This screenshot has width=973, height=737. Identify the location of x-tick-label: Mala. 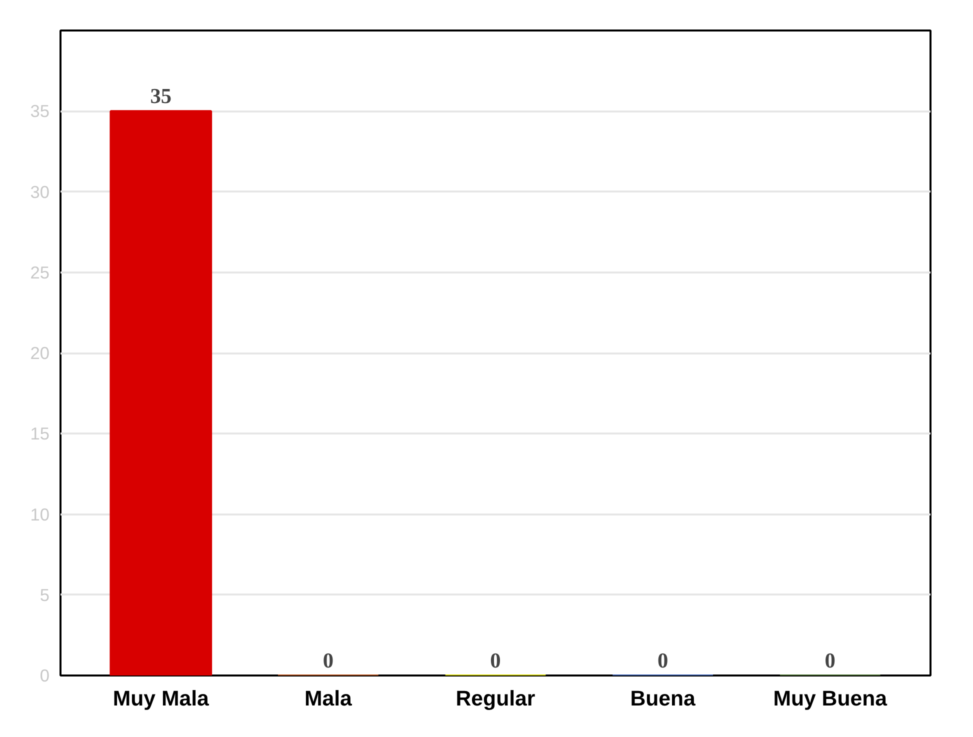
(328, 698).